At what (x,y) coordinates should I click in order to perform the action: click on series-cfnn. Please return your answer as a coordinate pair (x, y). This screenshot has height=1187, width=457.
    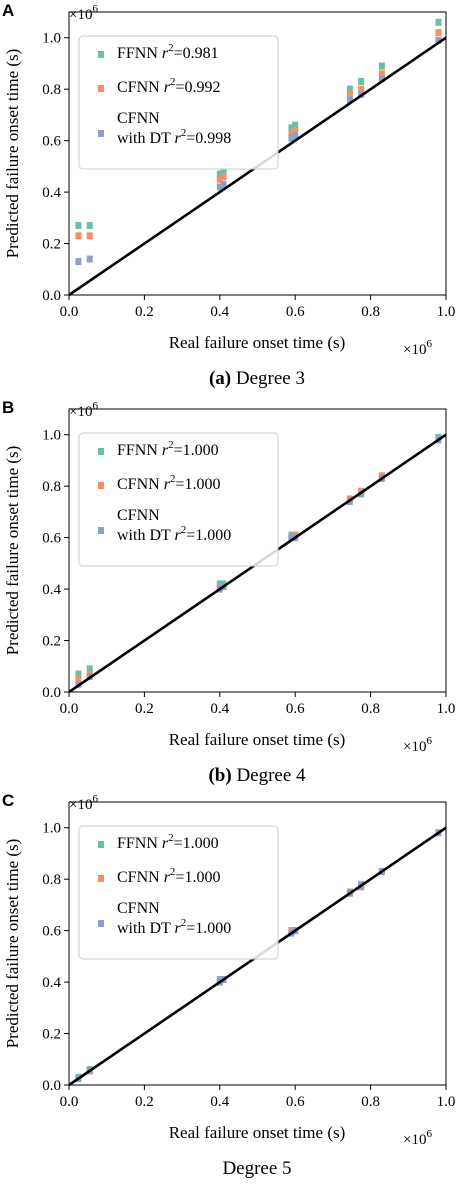
    Looking at the image, I should click on (258, 134).